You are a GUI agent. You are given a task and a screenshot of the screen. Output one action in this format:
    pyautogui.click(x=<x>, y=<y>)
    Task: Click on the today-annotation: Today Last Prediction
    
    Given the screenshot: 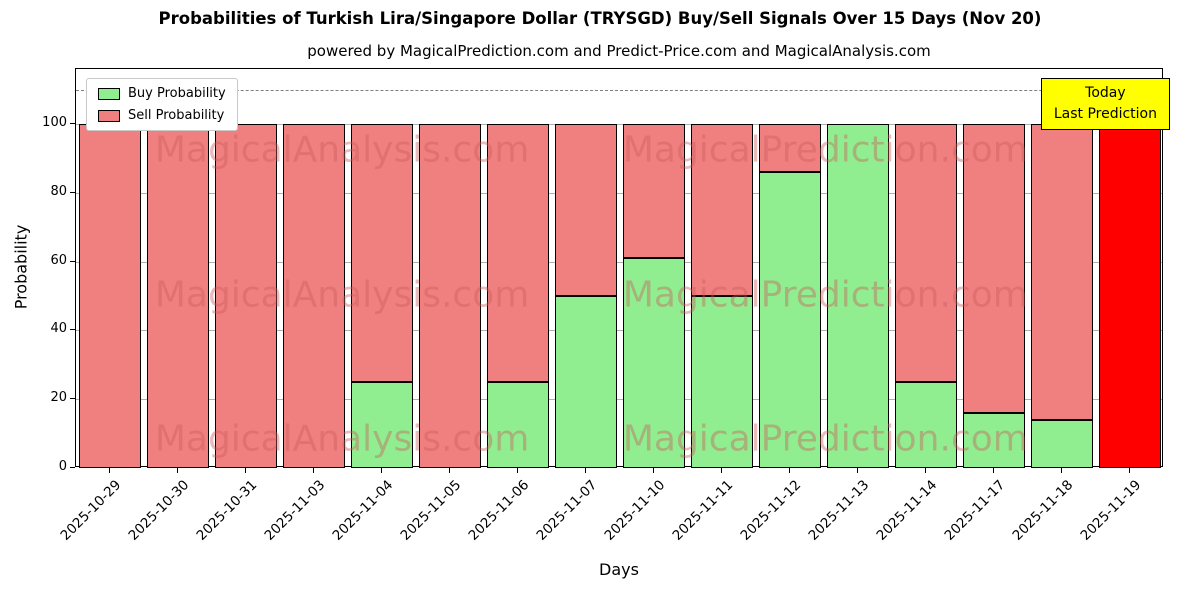 What is the action you would take?
    pyautogui.click(x=1105, y=104)
    